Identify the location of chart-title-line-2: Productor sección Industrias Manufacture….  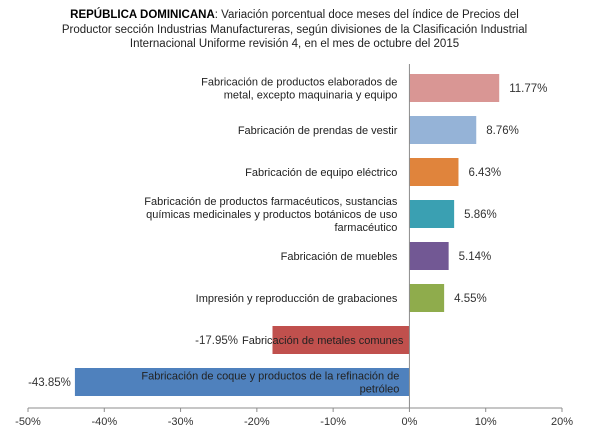
(294, 29).